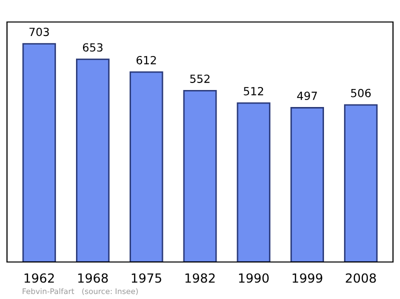 This screenshot has width=400, height=299. I want to click on x-tick-label: 2008, so click(361, 278).